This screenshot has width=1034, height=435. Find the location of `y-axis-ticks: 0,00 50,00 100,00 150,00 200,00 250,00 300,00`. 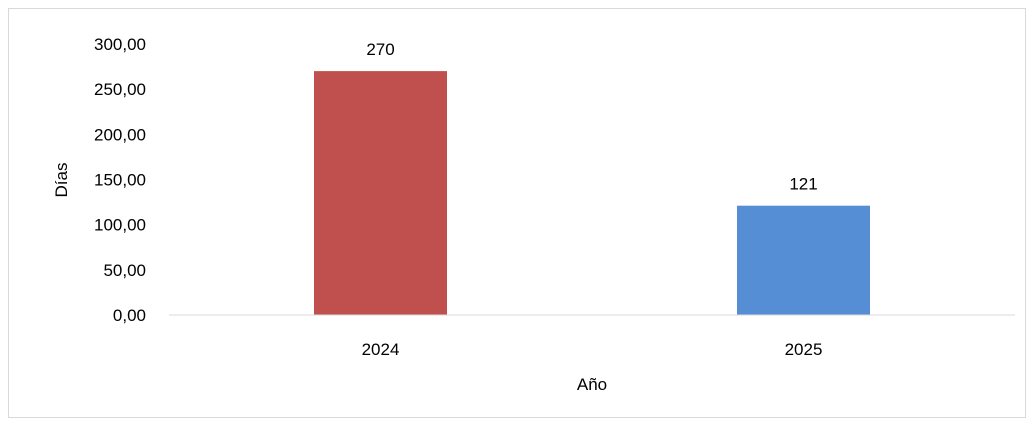

y-axis-ticks: 0,00 50,00 100,00 150,00 200,00 250,00 300,00 is located at coordinates (120, 180).